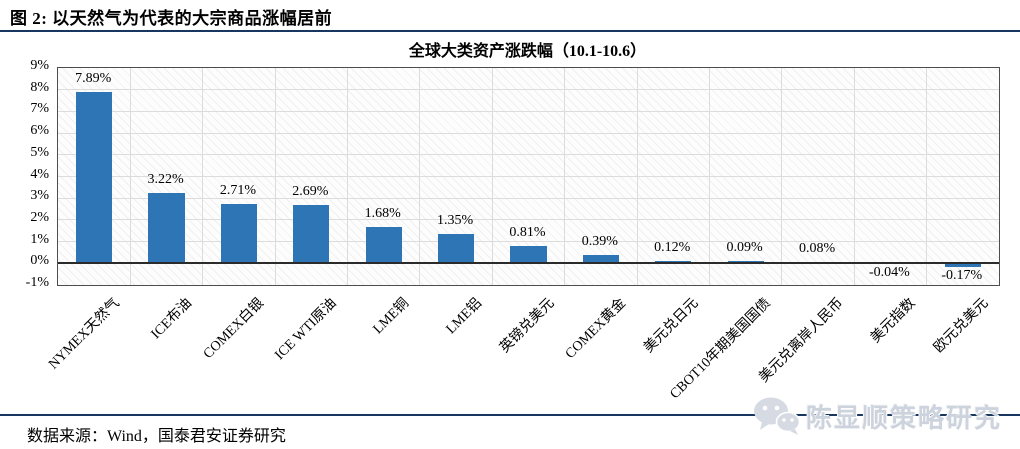 This screenshot has width=1020, height=449. I want to click on y-axis-tick: 5%, so click(39, 152).